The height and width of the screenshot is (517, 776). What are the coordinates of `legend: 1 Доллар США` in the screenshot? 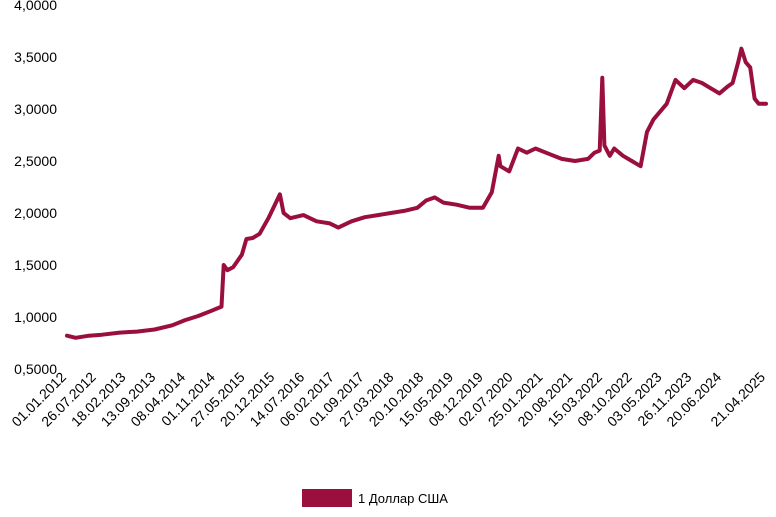 It's located at (375, 498).